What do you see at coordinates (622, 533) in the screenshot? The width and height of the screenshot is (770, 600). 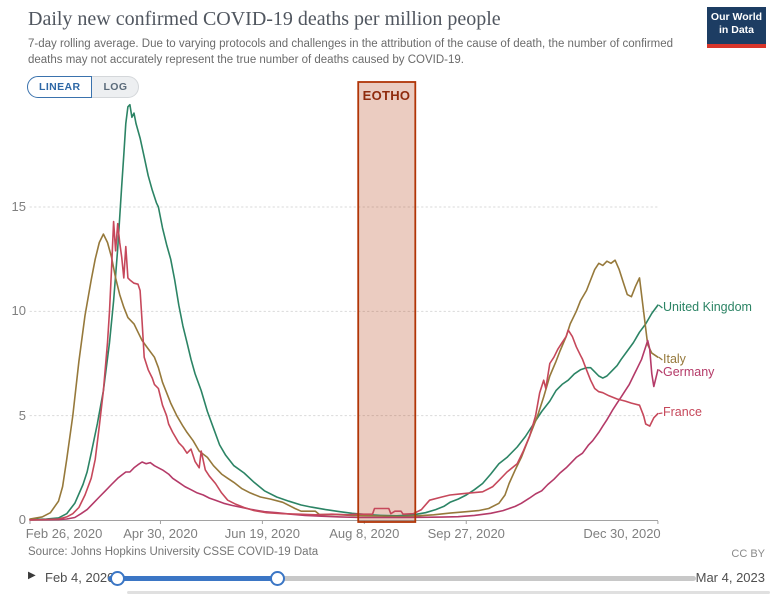 I see `x-axis-label: Dec 30, 2020` at bounding box center [622, 533].